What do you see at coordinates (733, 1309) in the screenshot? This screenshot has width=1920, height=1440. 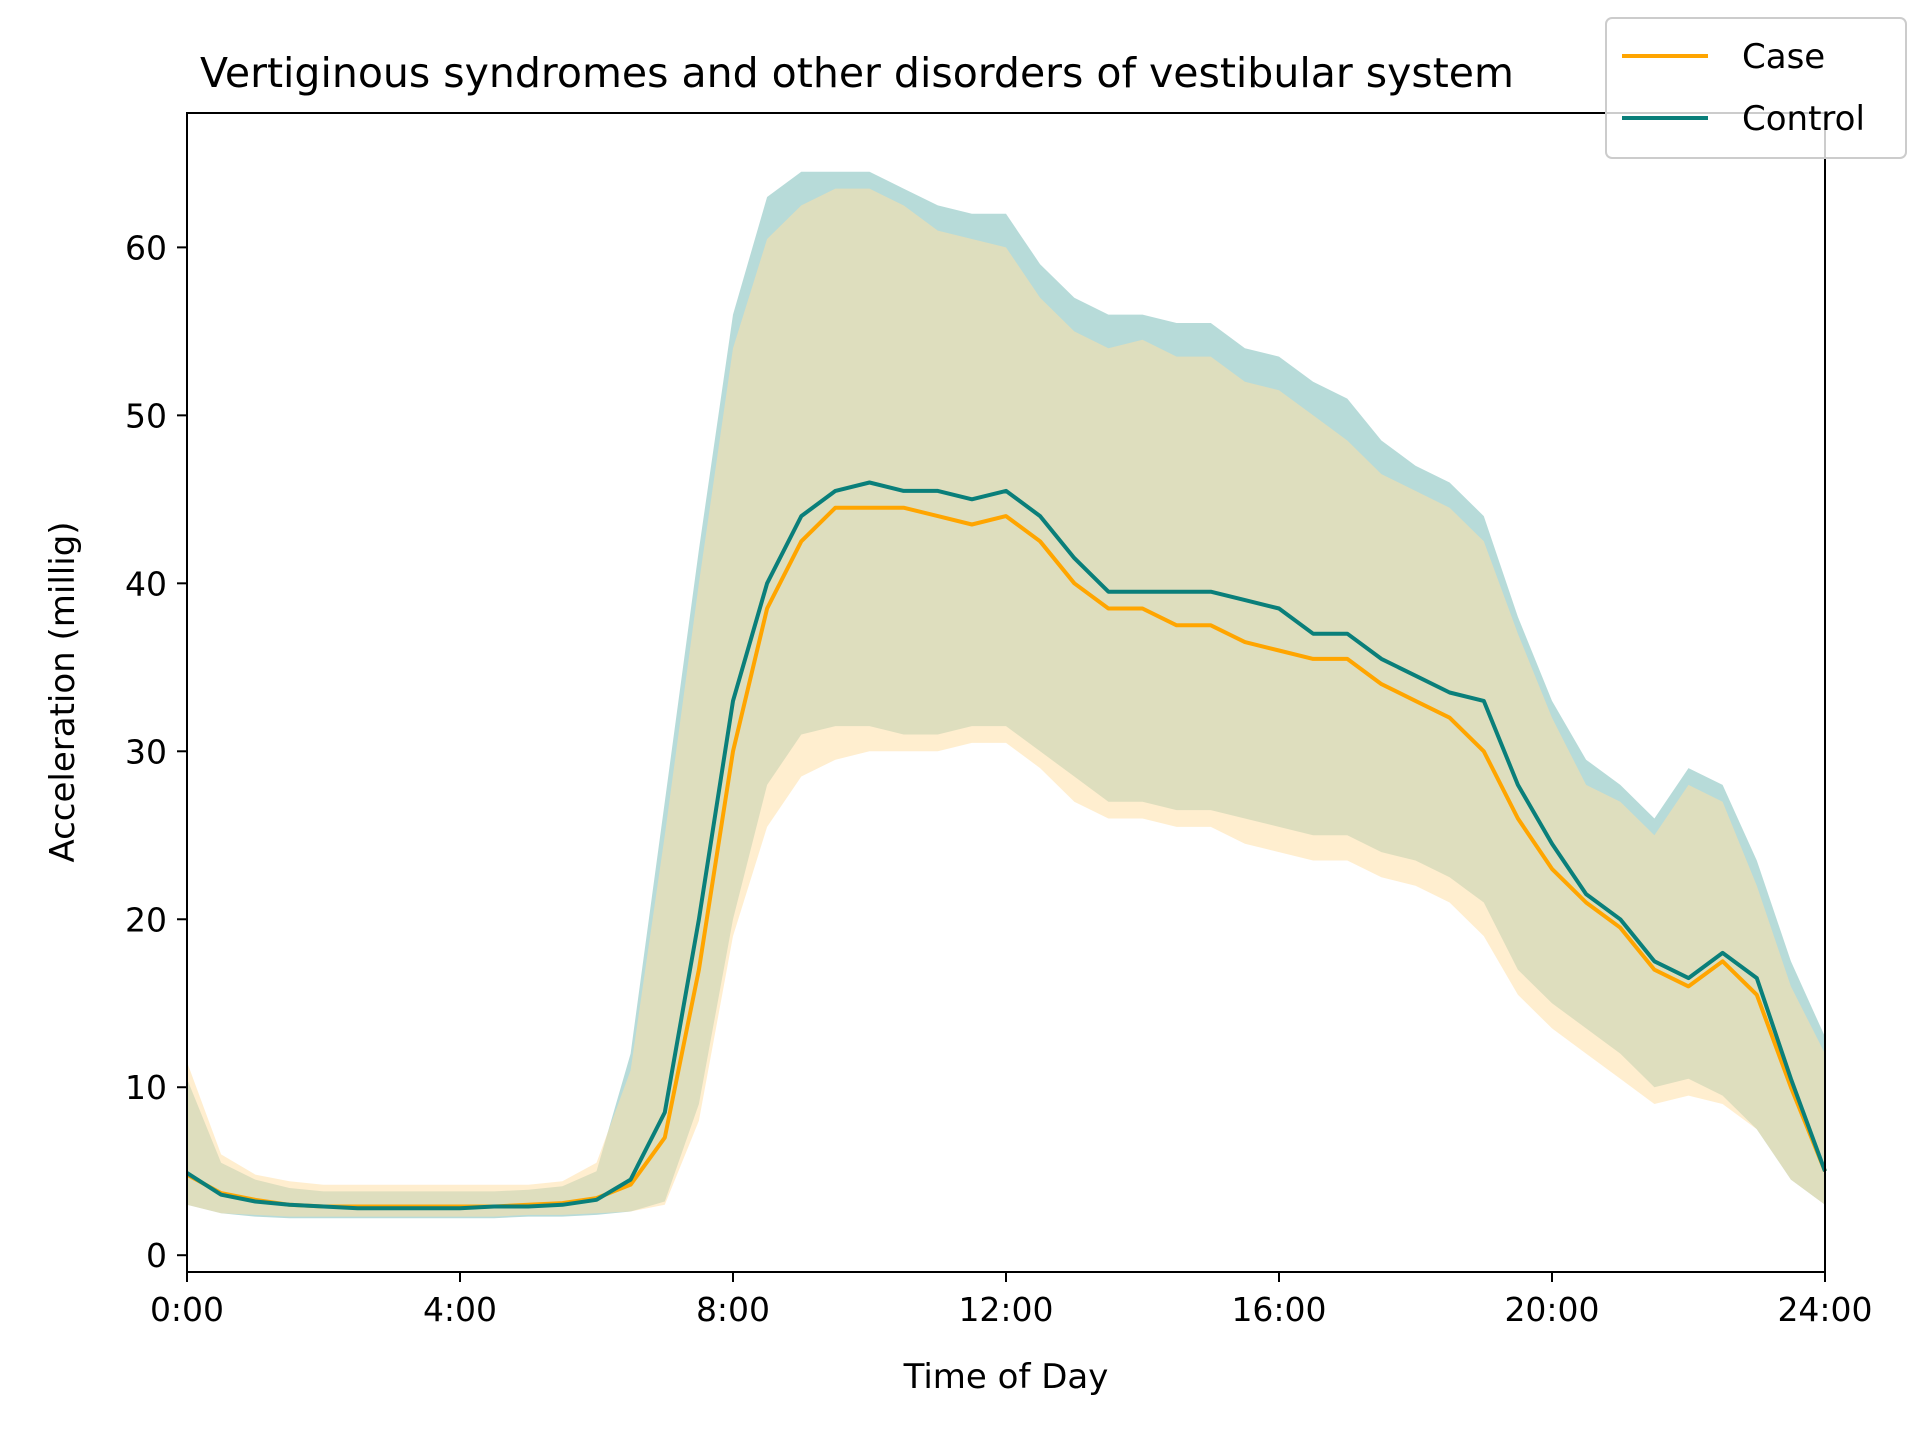 I see `x-tick-label: 8:00` at bounding box center [733, 1309].